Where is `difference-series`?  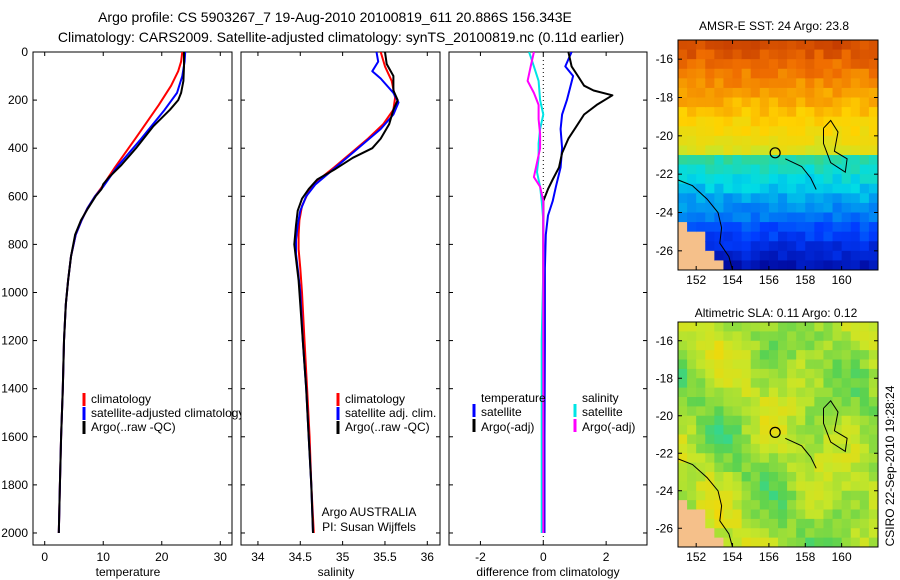 difference-series is located at coordinates (570, 292).